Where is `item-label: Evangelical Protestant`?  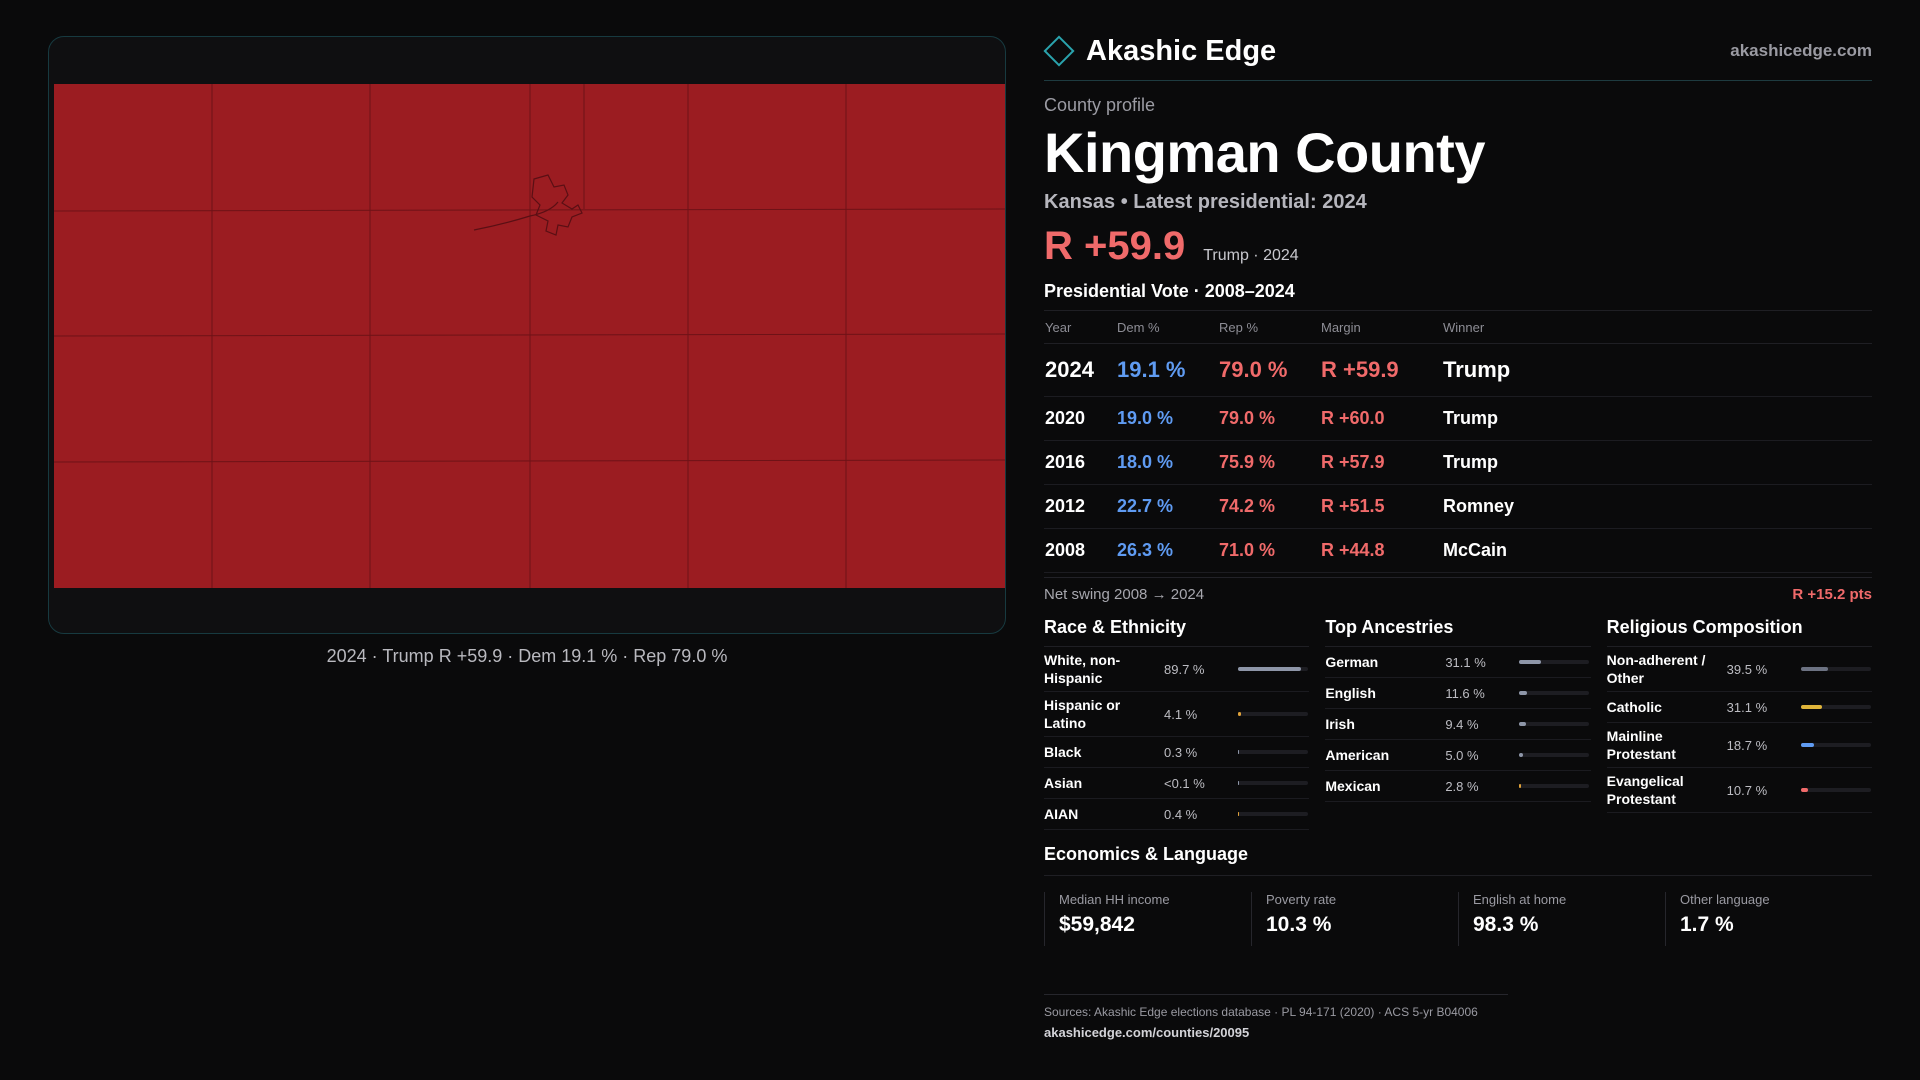
item-label: Evangelical Protestant is located at coordinates (1645, 790).